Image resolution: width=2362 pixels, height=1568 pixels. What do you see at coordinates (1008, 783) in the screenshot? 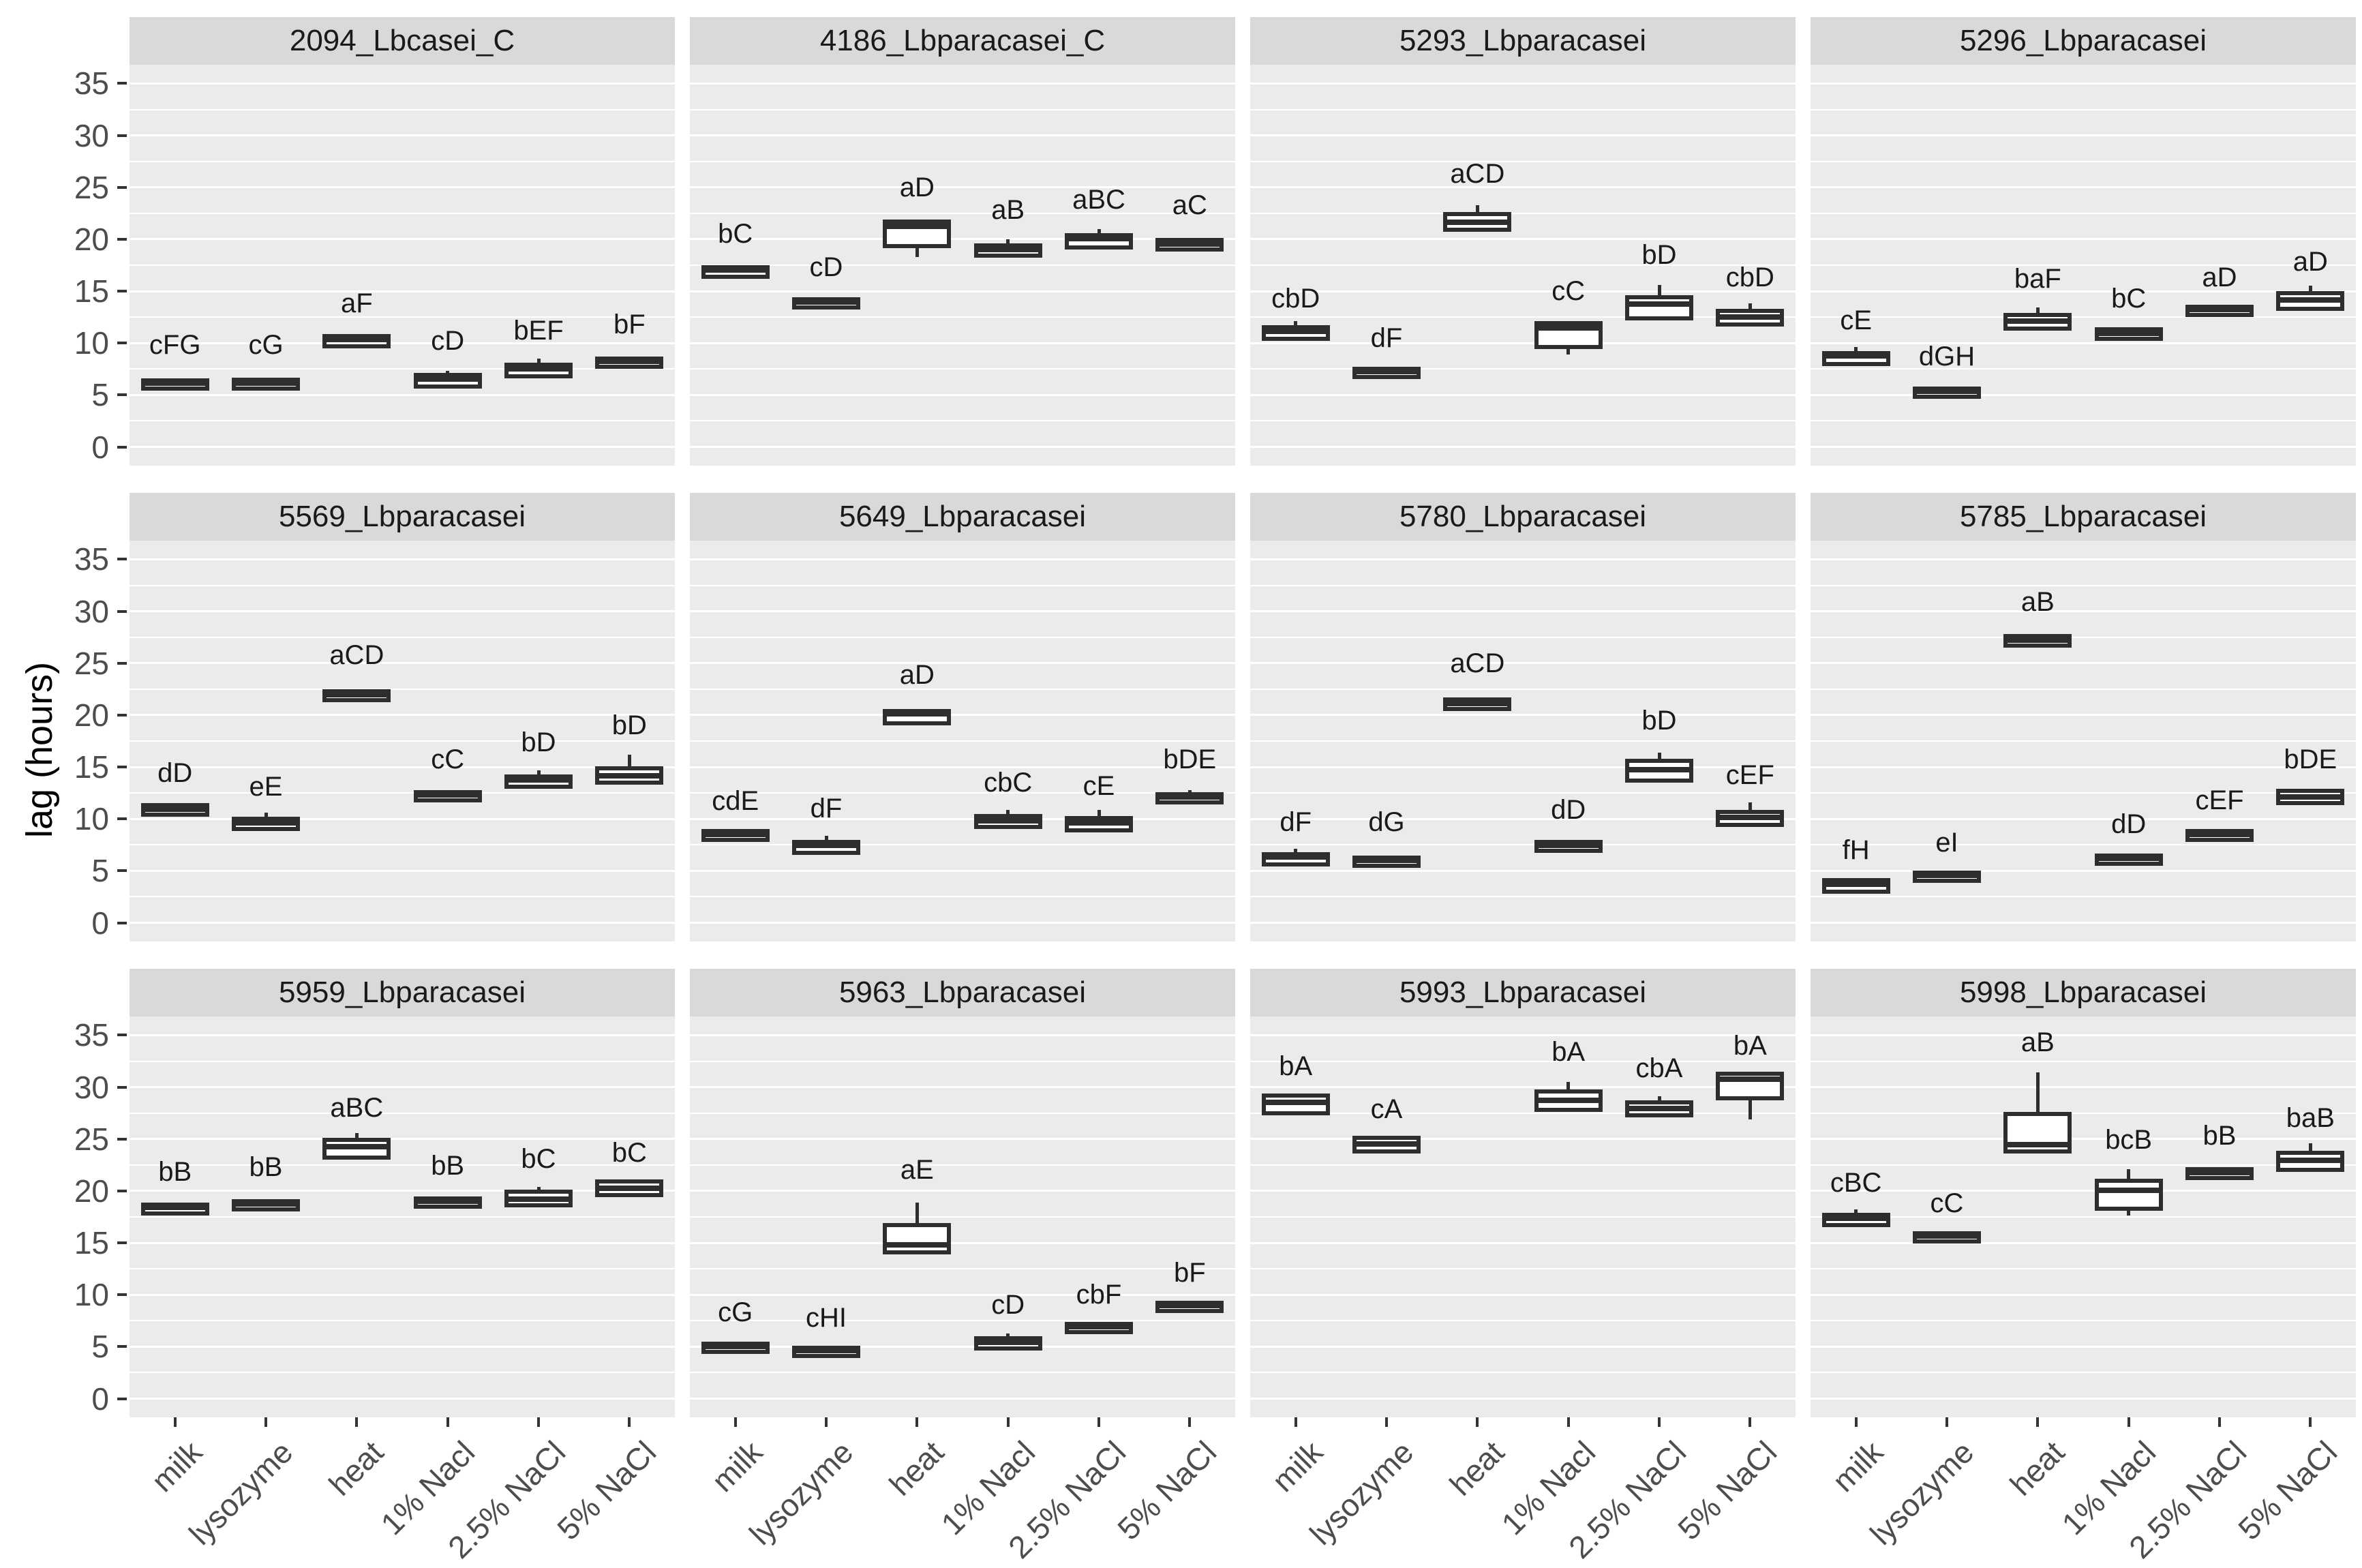
I see `significance-label: cbC` at bounding box center [1008, 783].